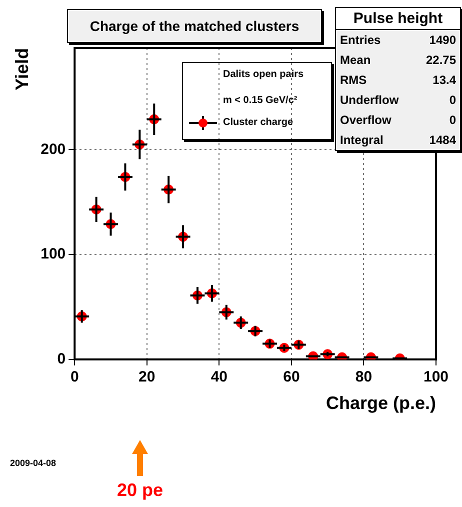  What do you see at coordinates (194, 26) in the screenshot?
I see `chart-title: Charge of the matched clusters` at bounding box center [194, 26].